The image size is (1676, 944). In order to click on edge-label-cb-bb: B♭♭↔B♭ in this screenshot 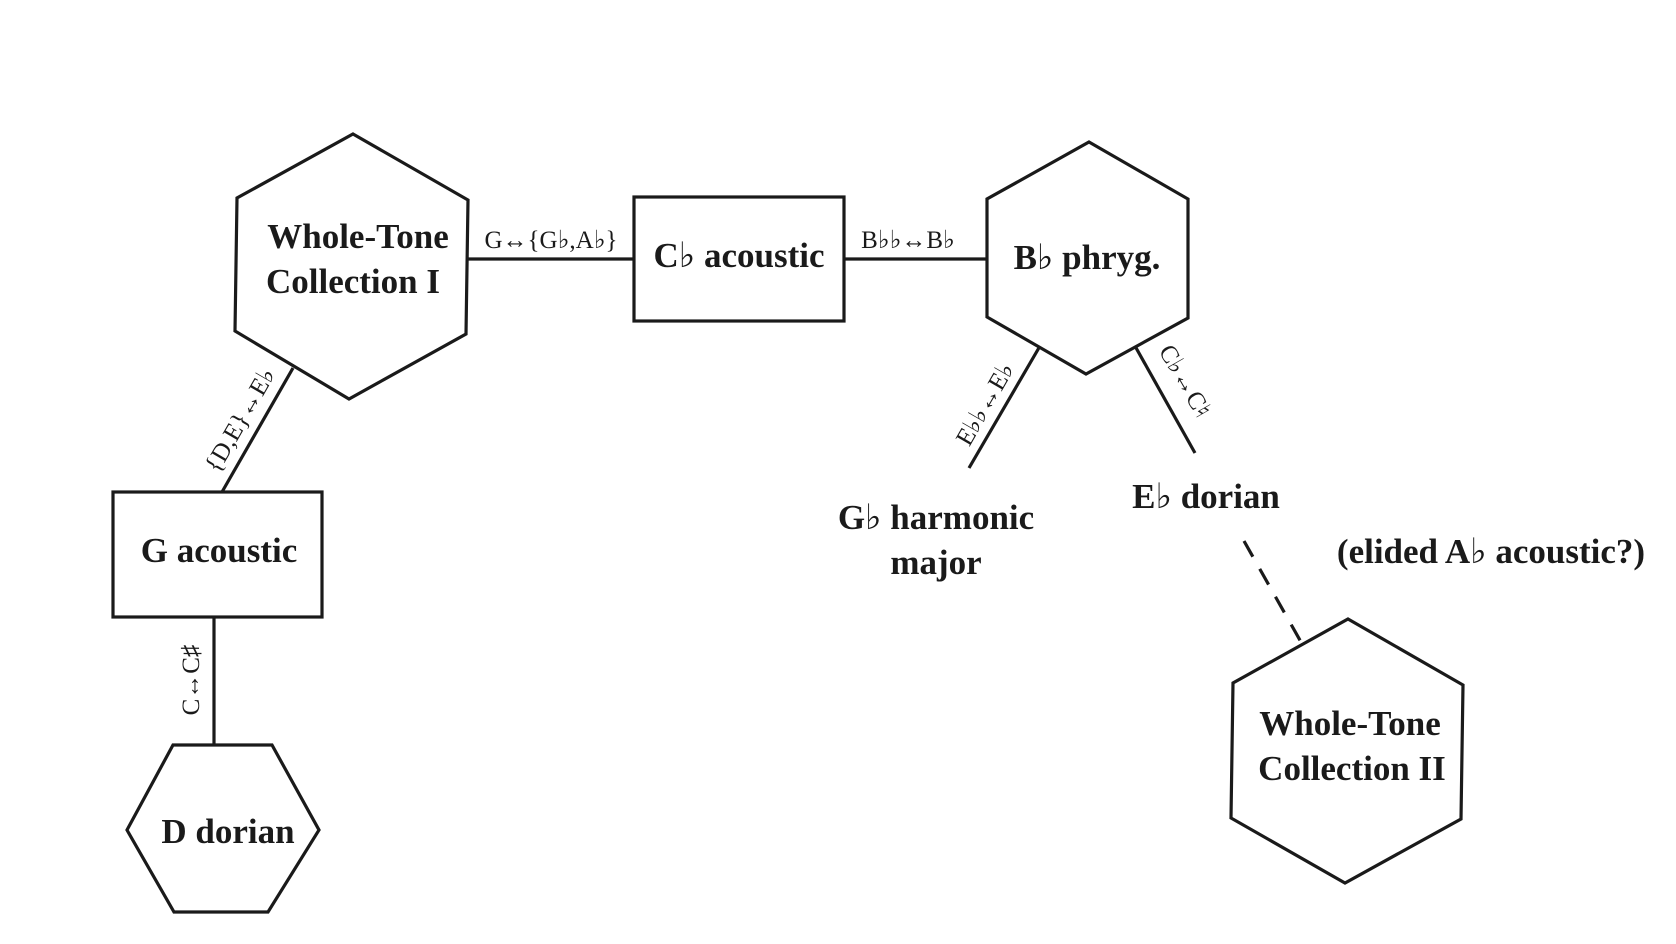, I will do `click(908, 240)`.